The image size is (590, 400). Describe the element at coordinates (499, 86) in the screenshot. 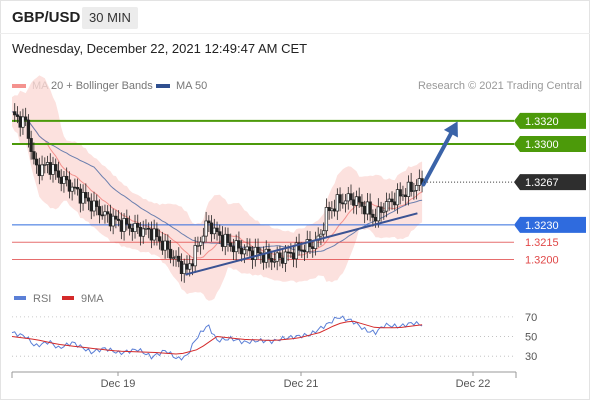

I see `copyright-text: Research © 2021 Trading Central` at that location.